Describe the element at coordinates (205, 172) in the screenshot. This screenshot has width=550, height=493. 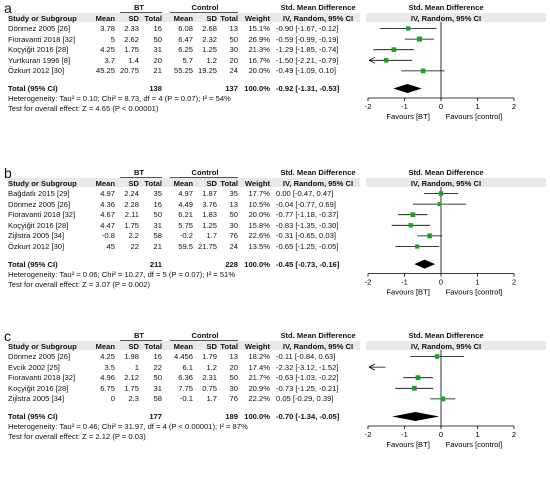
I see `control-group-header: Control` at that location.